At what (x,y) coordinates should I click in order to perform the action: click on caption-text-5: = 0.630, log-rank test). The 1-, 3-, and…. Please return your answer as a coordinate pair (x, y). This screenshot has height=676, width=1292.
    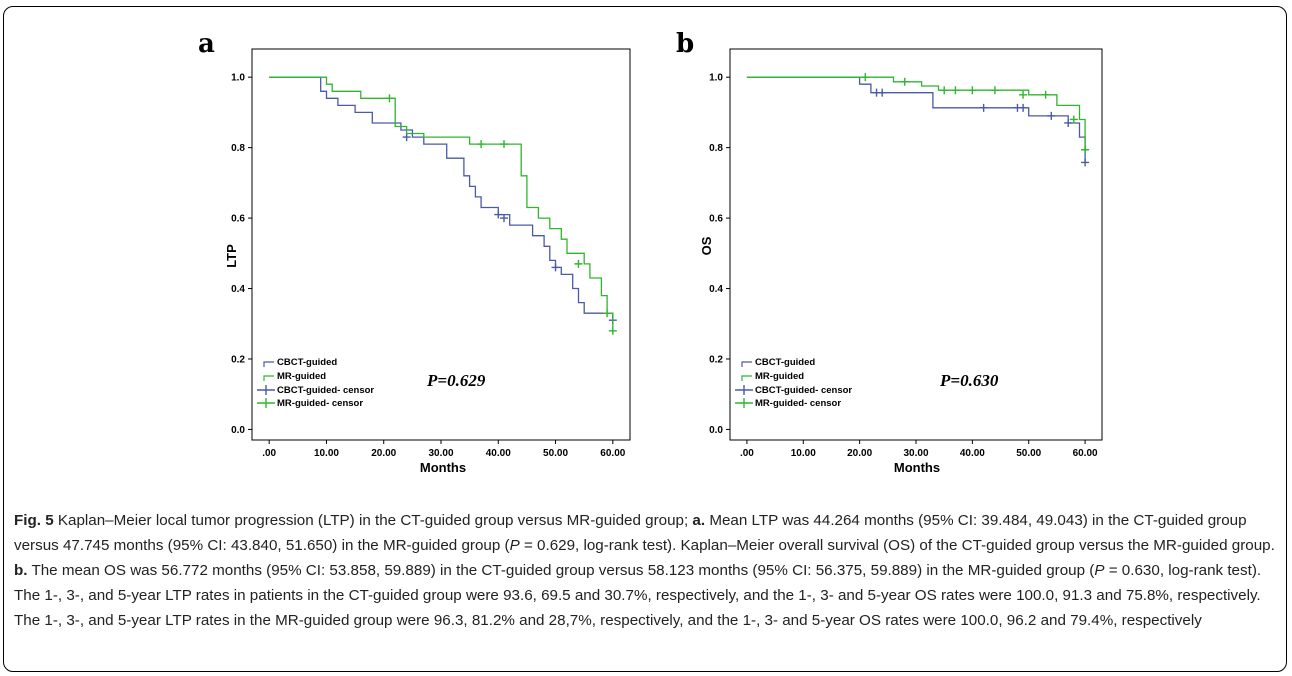
    Looking at the image, I should click on (638, 595).